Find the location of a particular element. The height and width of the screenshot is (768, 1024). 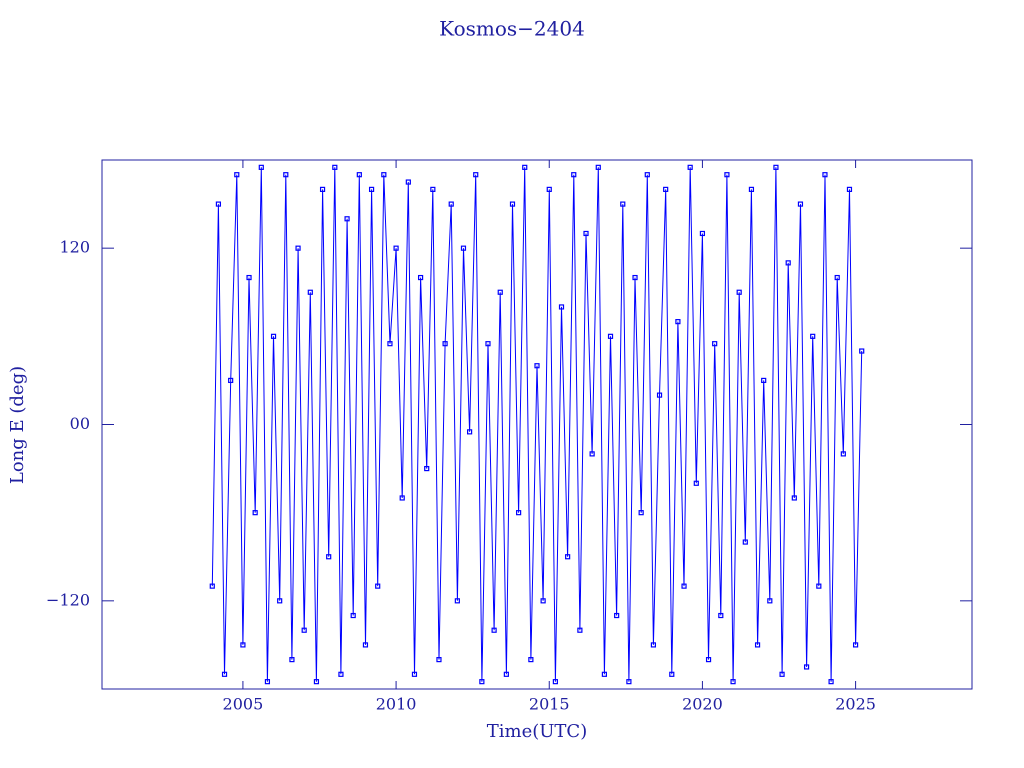

y-tick-label: 00 is located at coordinates (80, 423).